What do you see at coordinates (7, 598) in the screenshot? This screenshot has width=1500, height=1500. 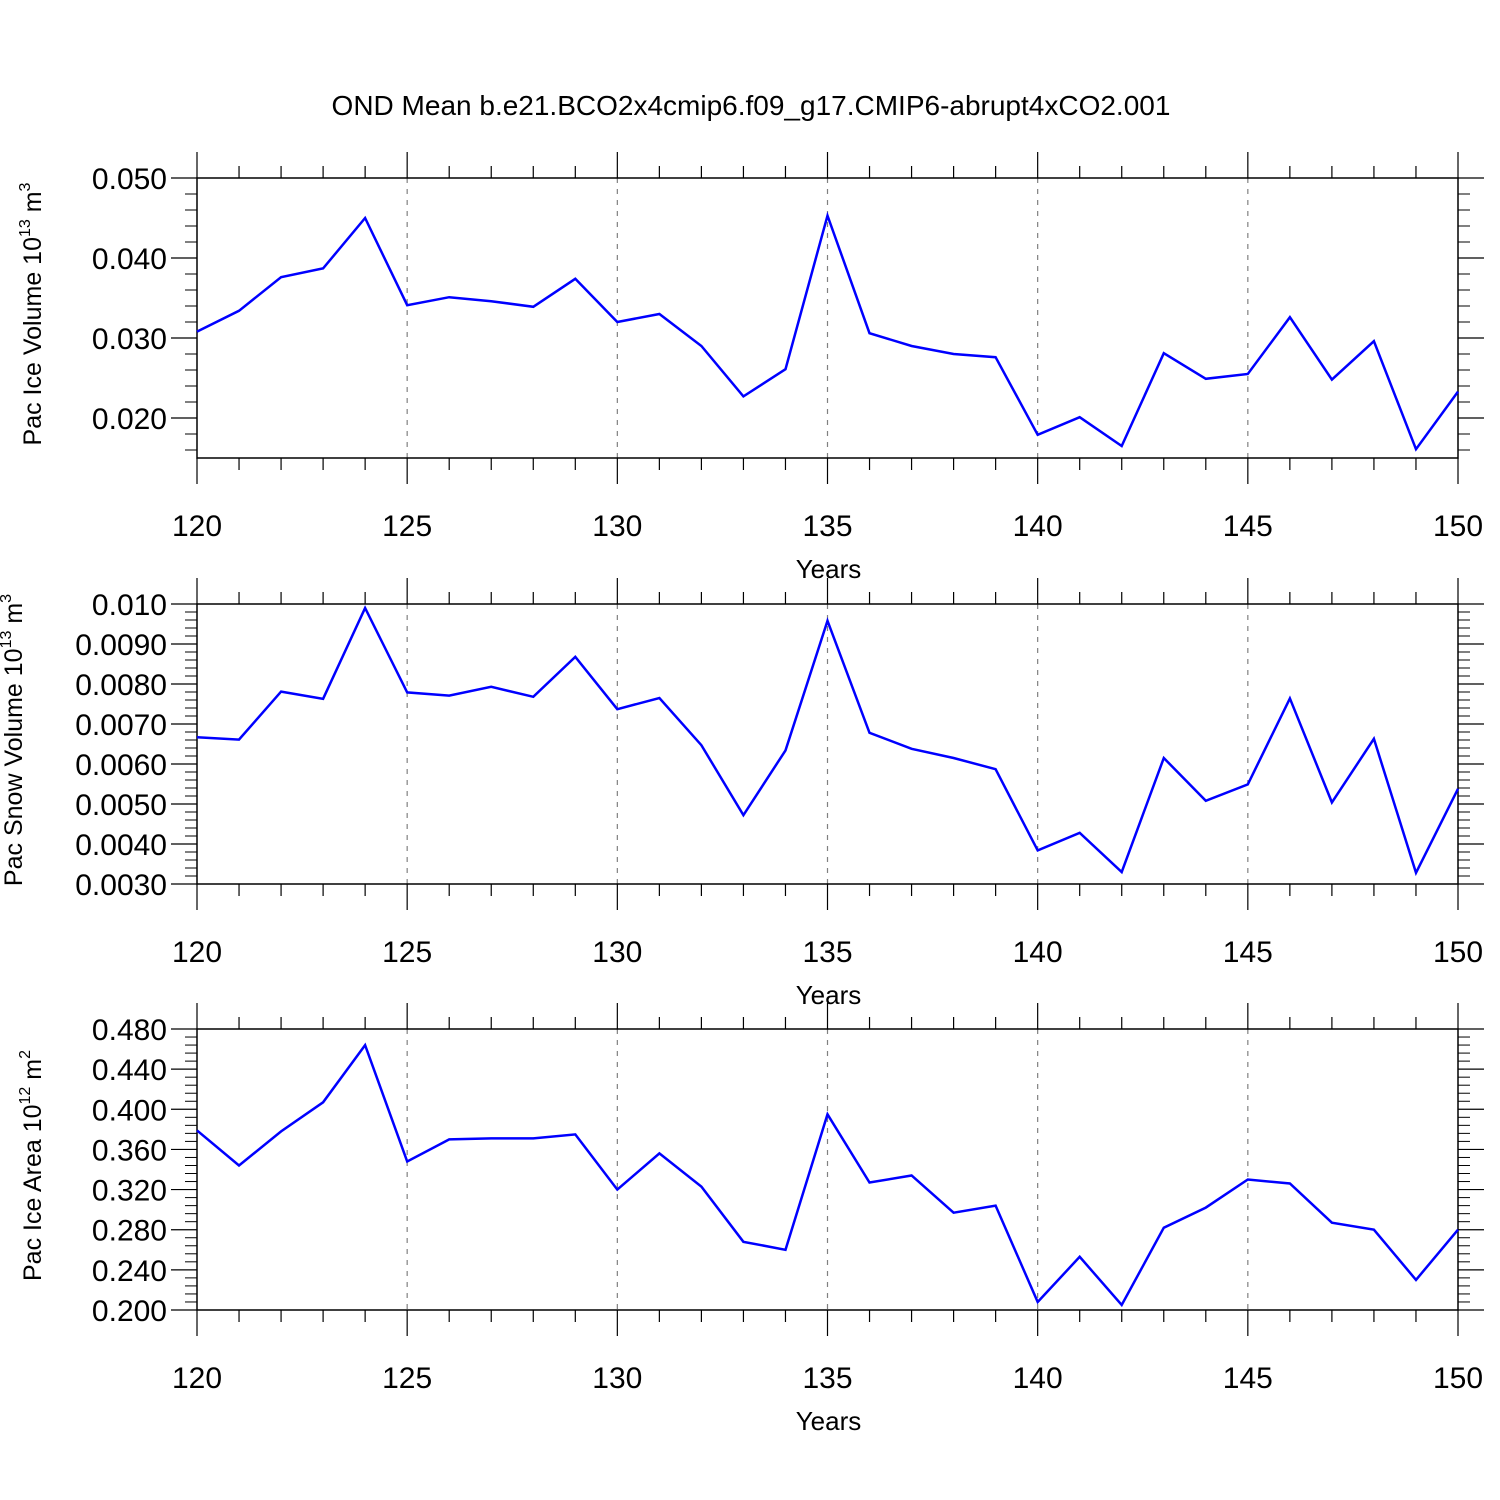 I see `y-axis-label-unit-exponent: 3` at bounding box center [7, 598].